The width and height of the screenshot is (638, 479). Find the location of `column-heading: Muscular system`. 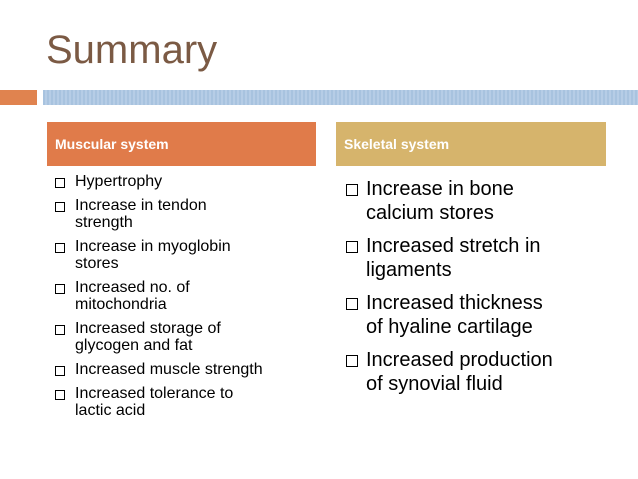

column-heading: Muscular system is located at coordinates (181, 144).